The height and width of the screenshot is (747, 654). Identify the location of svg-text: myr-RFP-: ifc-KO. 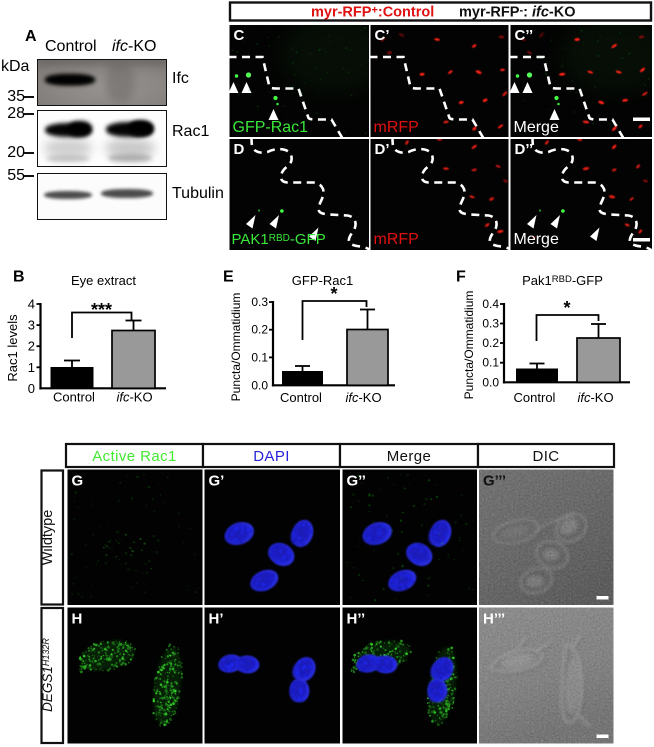
(517, 12).